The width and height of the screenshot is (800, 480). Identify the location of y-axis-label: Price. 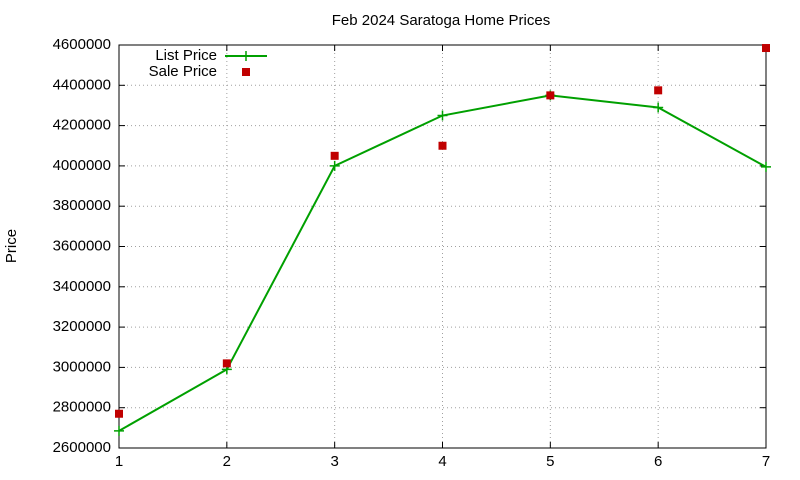
(11, 246).